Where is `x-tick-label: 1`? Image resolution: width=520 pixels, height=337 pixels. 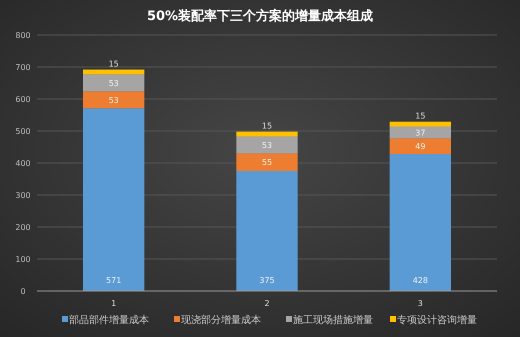 x-tick-label: 1 is located at coordinates (113, 303).